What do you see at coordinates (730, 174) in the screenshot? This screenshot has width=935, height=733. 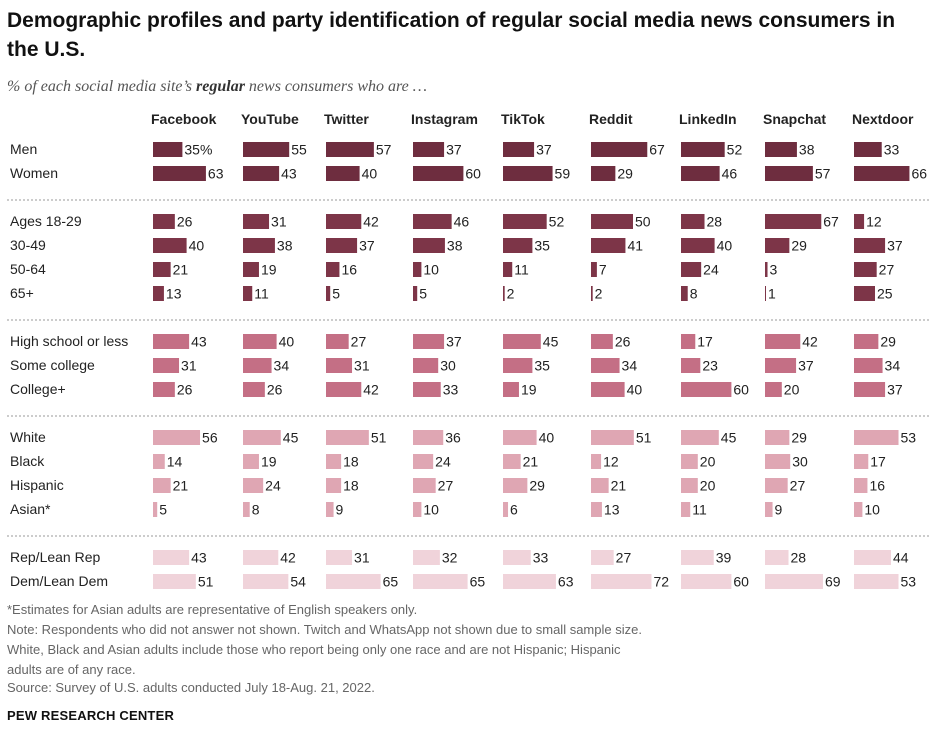 I see `bar-value-label: 46` at bounding box center [730, 174].